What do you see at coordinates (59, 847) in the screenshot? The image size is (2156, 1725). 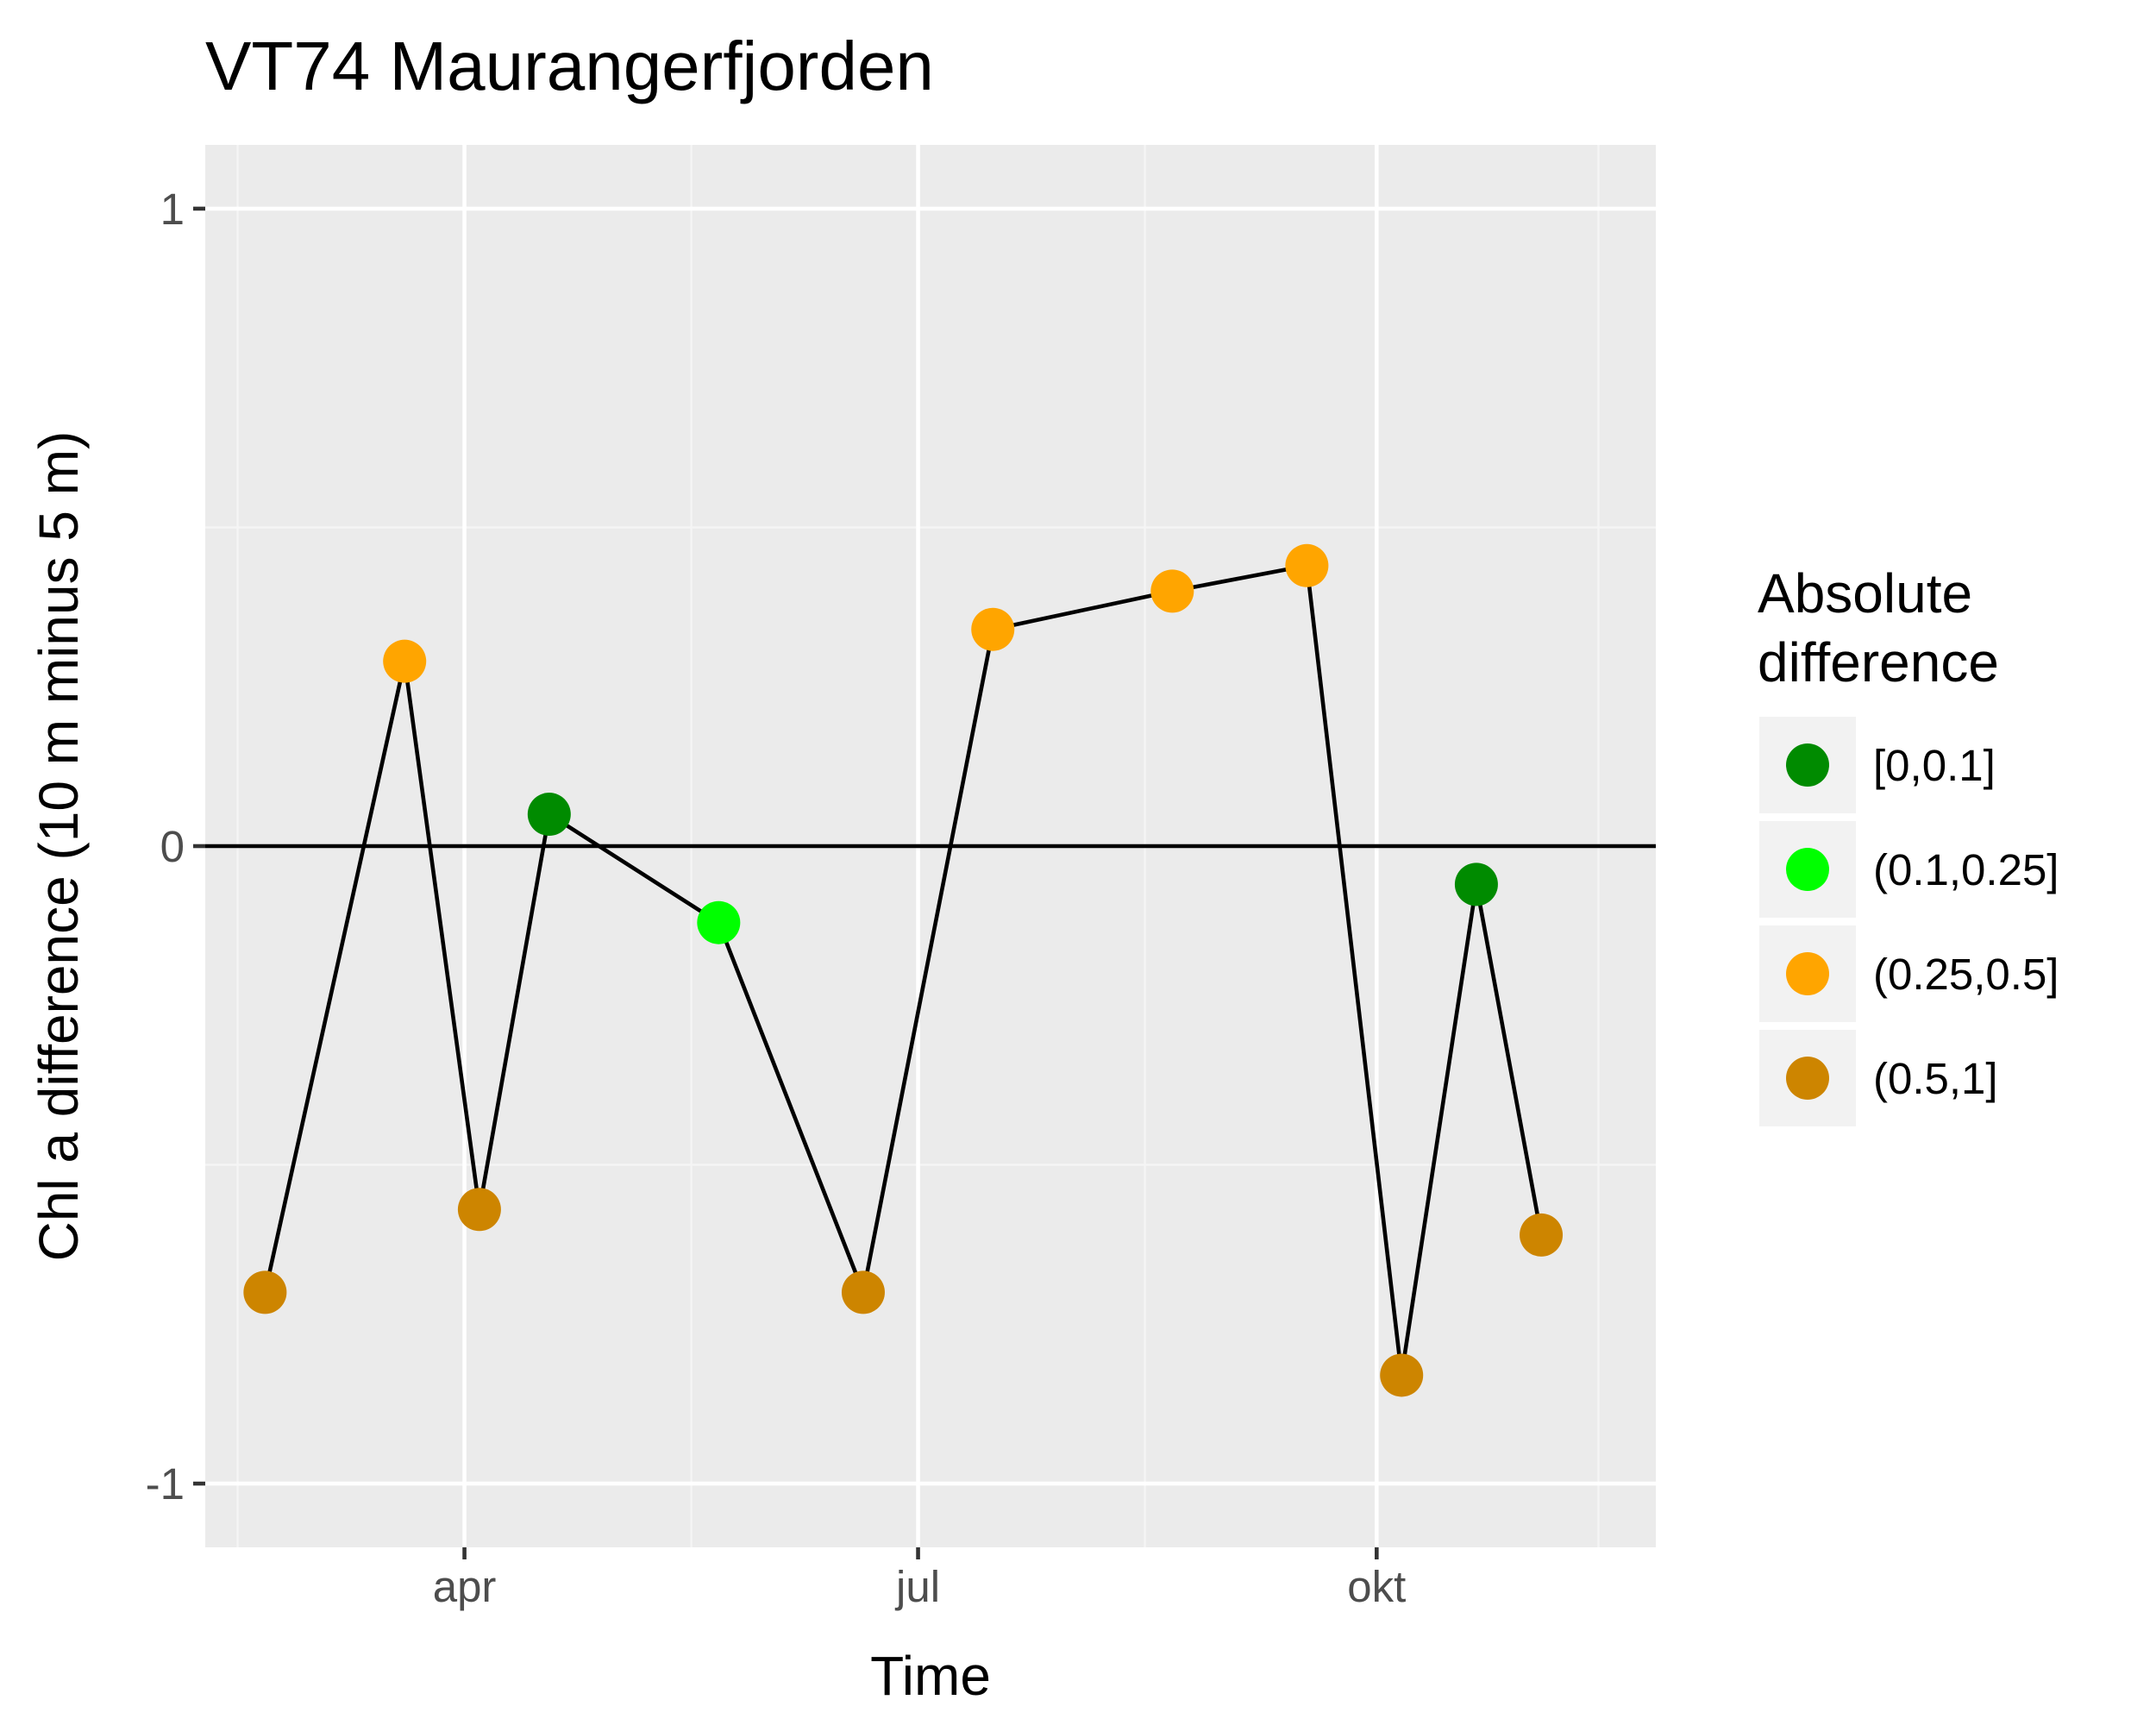 I see `y-axis-title: Chl a difference (10 m minus 5 m)` at bounding box center [59, 847].